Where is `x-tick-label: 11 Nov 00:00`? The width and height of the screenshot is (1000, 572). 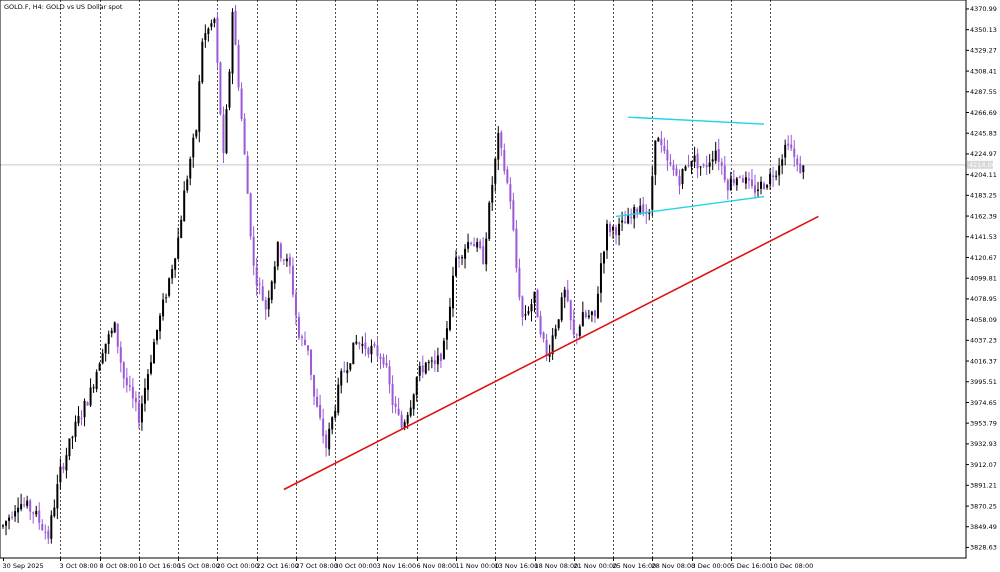 x-tick-label: 11 Nov 00:00 is located at coordinates (478, 566).